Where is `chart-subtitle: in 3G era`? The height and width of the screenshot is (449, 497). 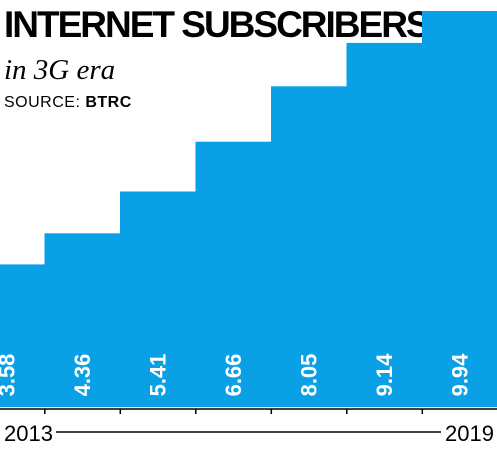
chart-subtitle: in 3G era is located at coordinates (60, 70).